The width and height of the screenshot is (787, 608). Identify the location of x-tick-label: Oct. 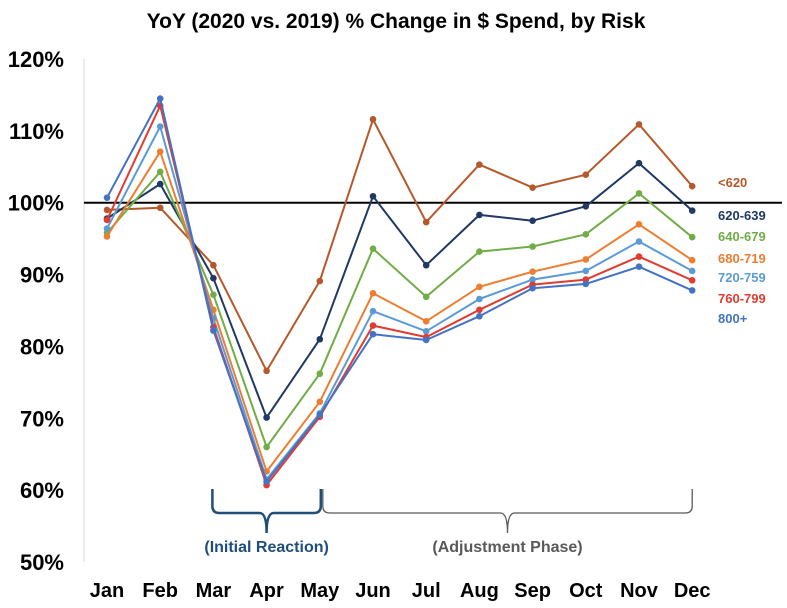
(586, 591).